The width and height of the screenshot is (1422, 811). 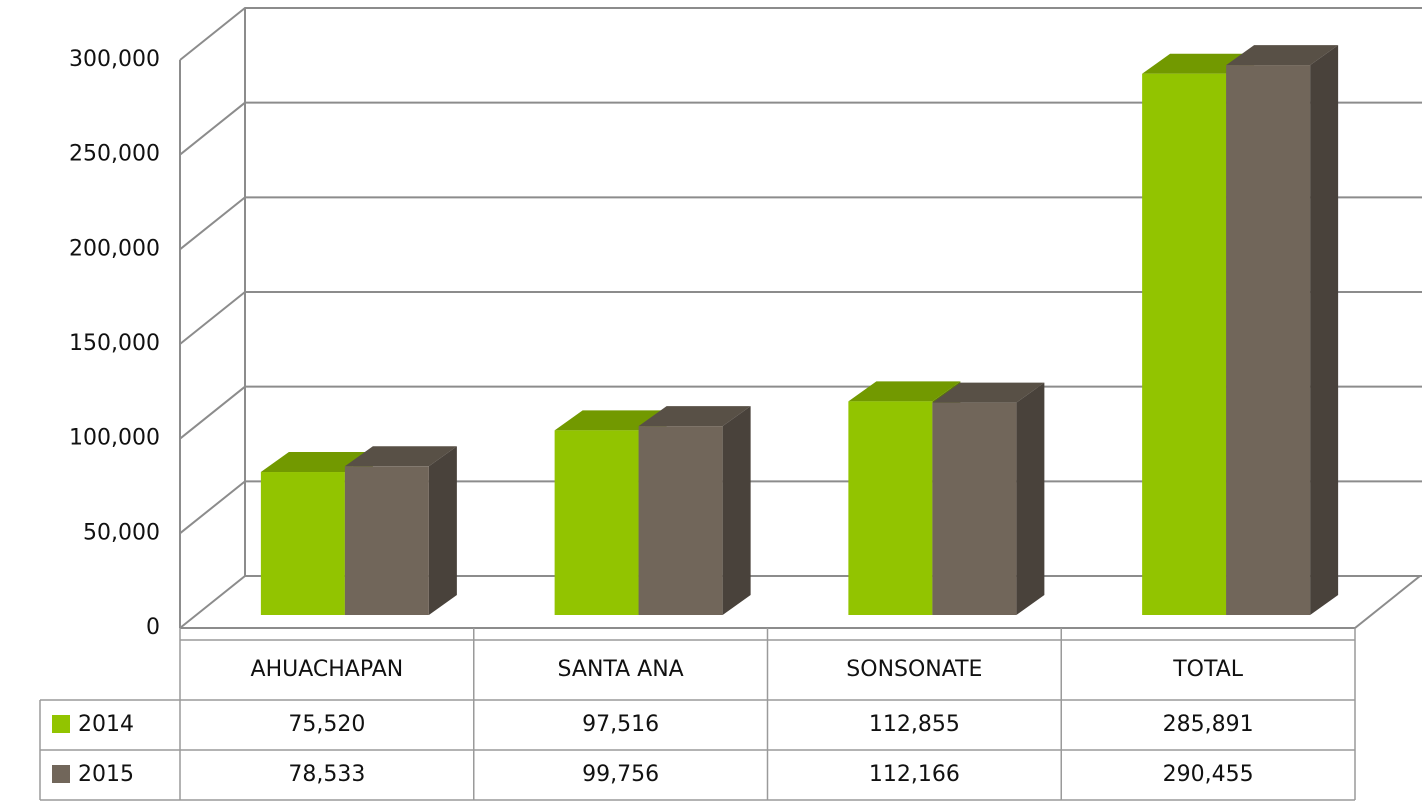 What do you see at coordinates (106, 724) in the screenshot?
I see `legend-label: 2014` at bounding box center [106, 724].